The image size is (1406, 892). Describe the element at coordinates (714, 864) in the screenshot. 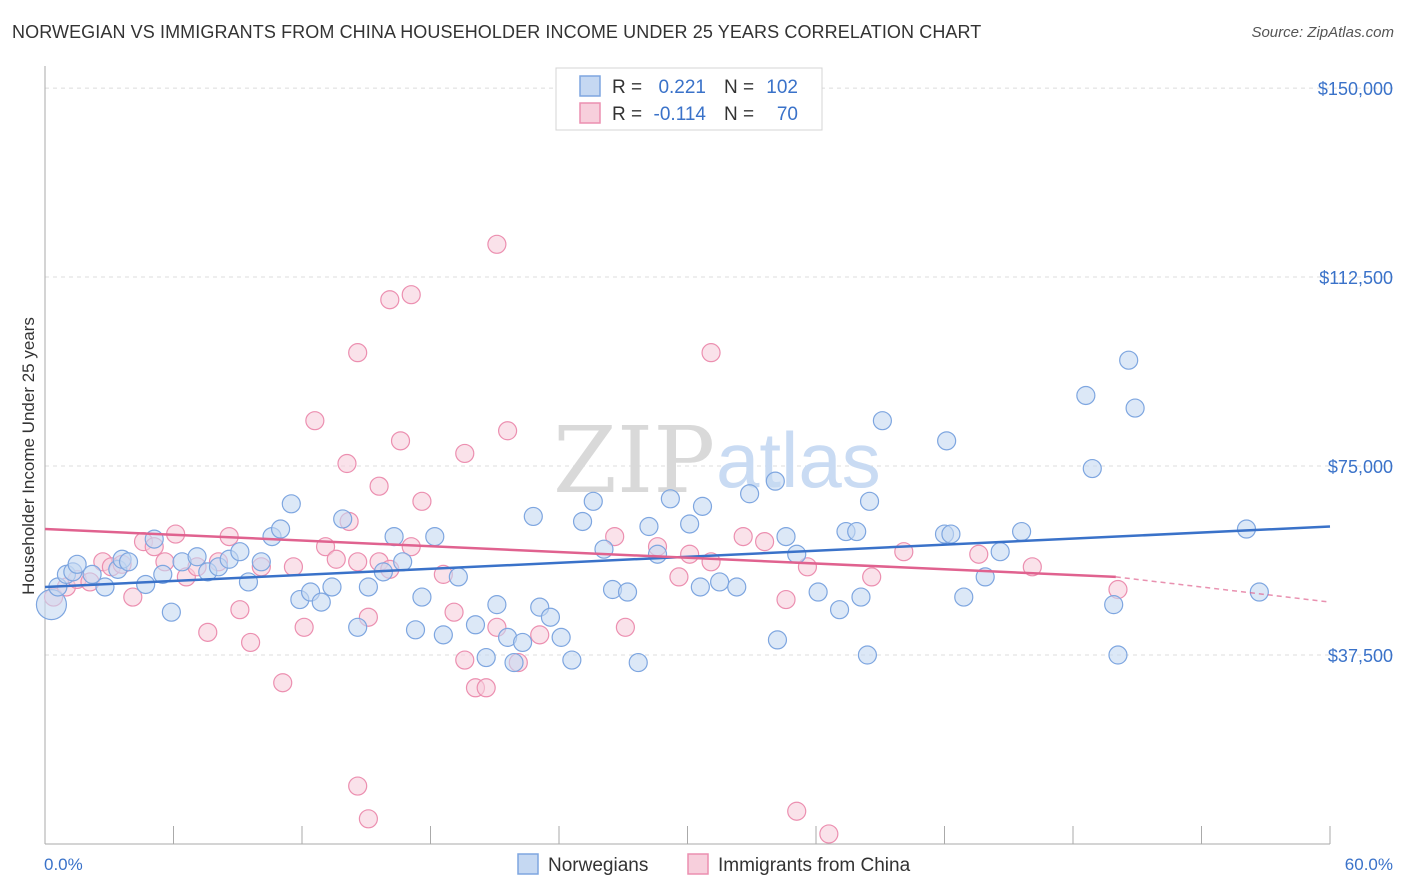

I see `series-legend: Norwegians Immigrants from China` at that location.